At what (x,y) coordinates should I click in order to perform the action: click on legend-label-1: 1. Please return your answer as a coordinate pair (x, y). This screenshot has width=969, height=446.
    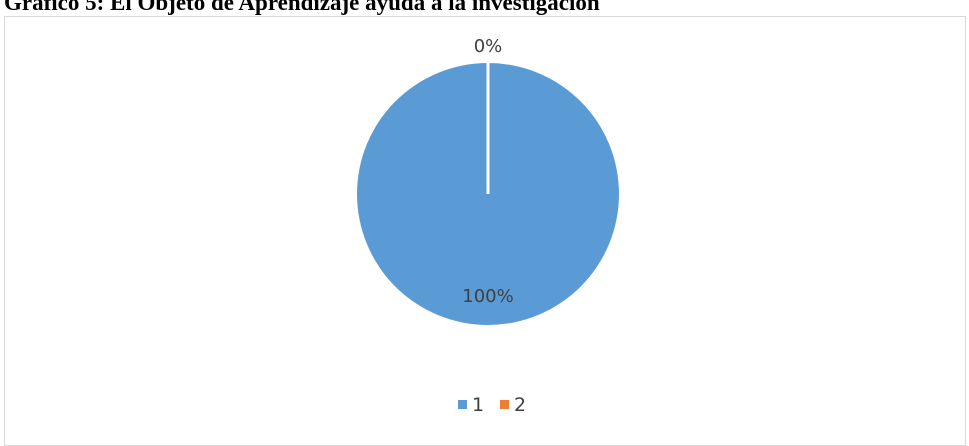
    Looking at the image, I should click on (478, 405).